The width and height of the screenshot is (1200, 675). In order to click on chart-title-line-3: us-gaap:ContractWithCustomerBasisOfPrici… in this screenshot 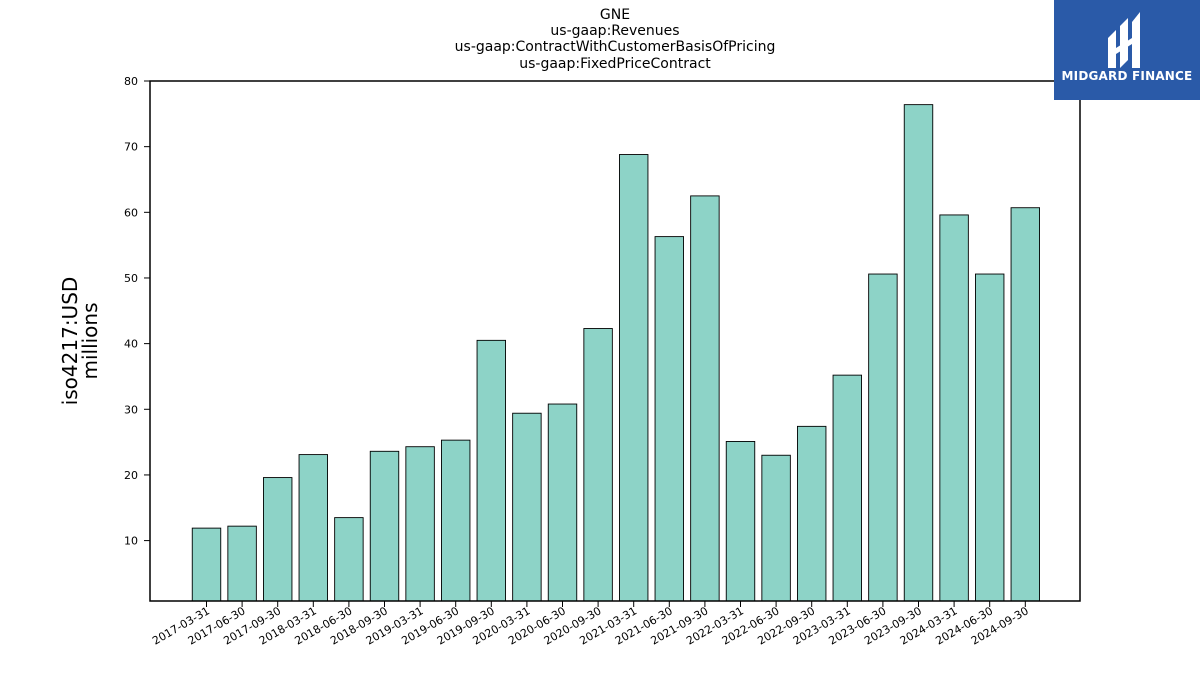, I will do `click(615, 47)`.